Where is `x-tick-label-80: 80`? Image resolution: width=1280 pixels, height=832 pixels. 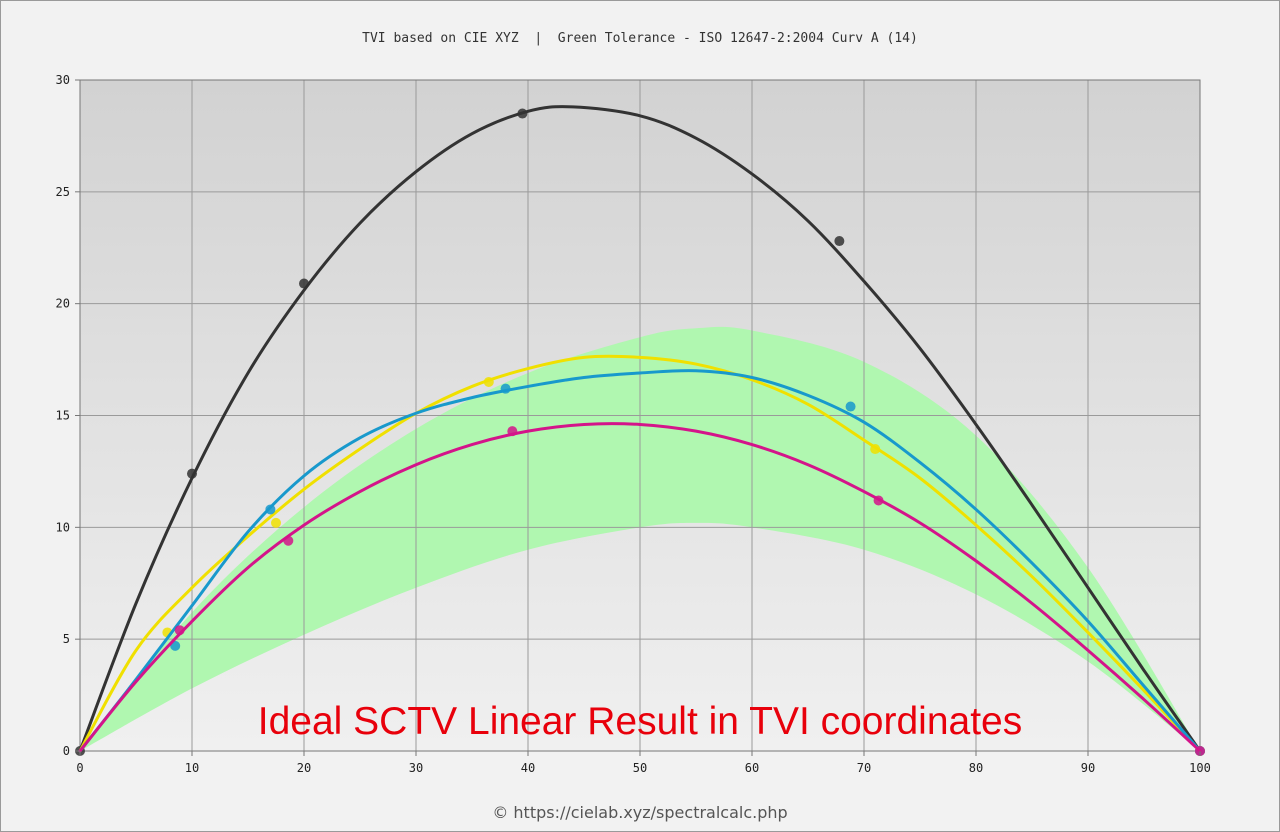 x-tick-label-80: 80 is located at coordinates (976, 768).